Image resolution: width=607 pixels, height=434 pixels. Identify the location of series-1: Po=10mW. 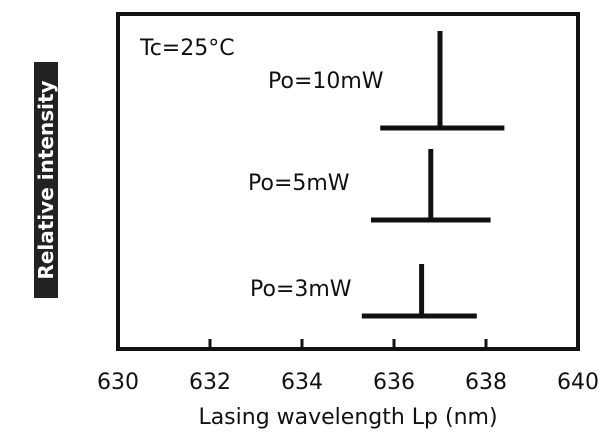
(386, 81).